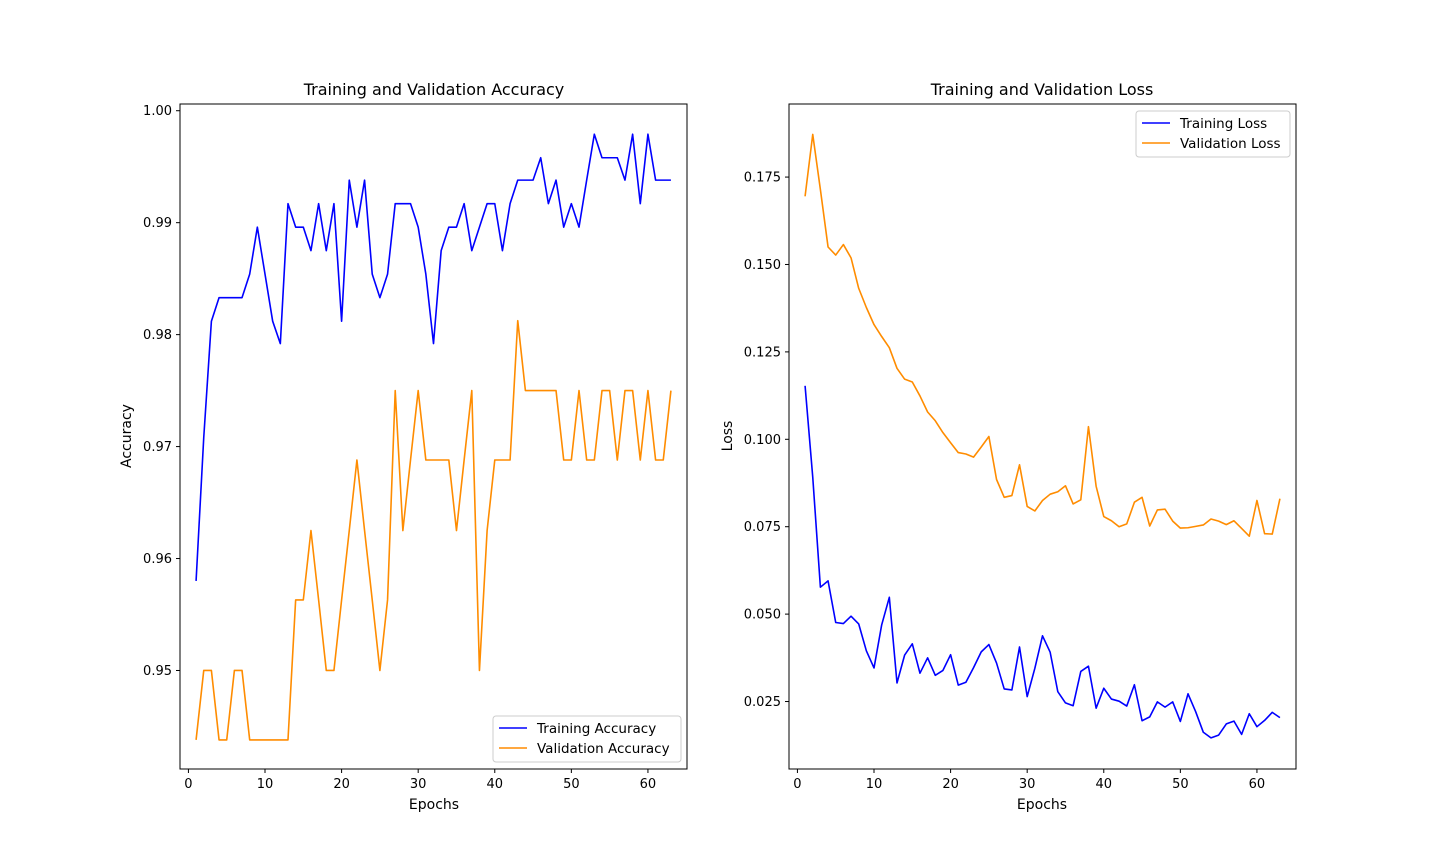 The image size is (1440, 864). What do you see at coordinates (648, 784) in the screenshot?
I see `accuracy-x-tick-label: 60` at bounding box center [648, 784].